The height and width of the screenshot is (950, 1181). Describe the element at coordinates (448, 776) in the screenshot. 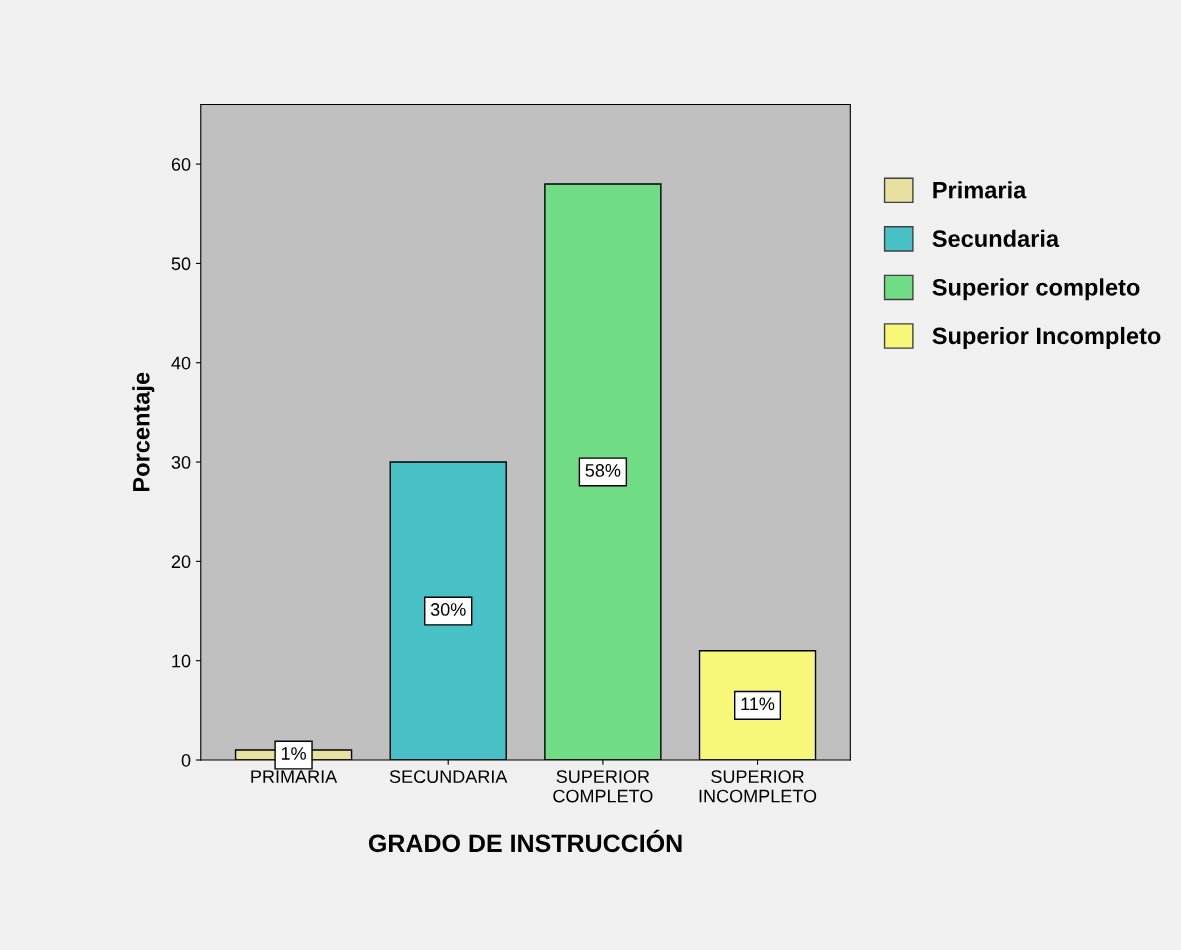

I see `x-tick-label: SECUNDARIA` at that location.